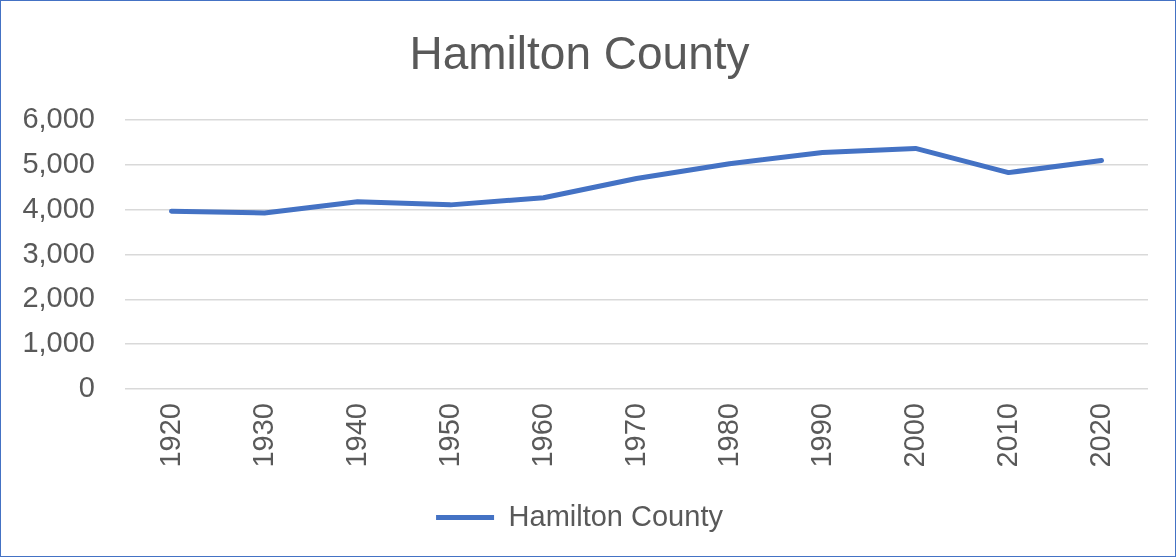  What do you see at coordinates (58, 163) in the screenshot?
I see `y-tick-label: 5,000` at bounding box center [58, 163].